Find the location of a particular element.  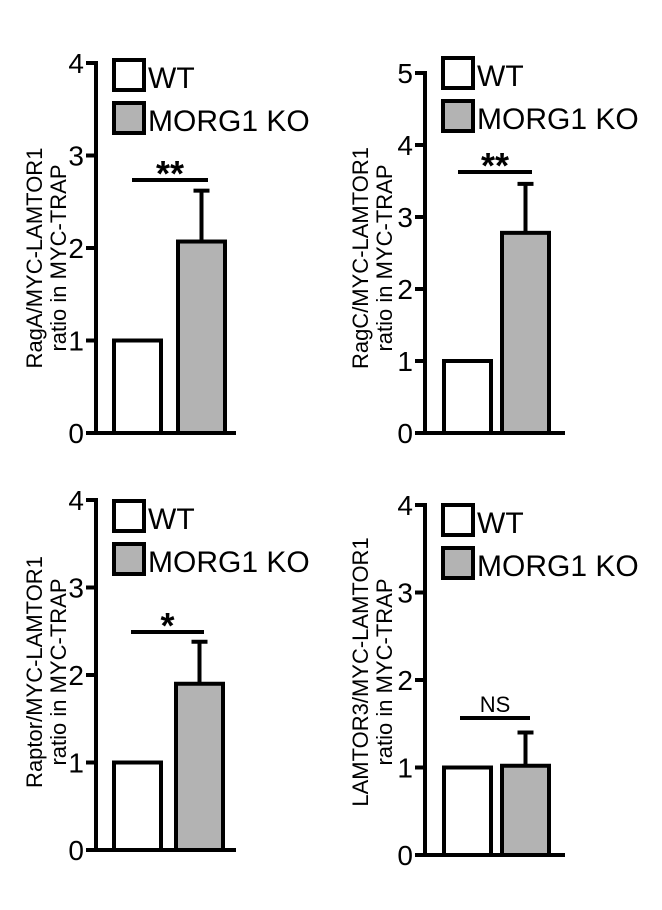

y-axis-title-line1: RagC/MYC-LAMTOR1 is located at coordinates (360, 258).